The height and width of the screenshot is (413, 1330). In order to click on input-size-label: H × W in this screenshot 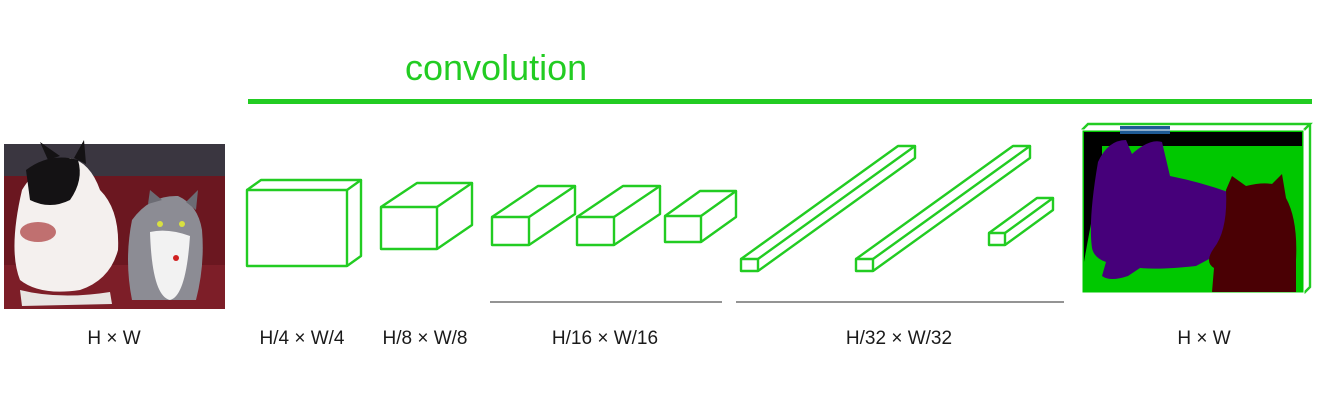, I will do `click(113, 338)`.